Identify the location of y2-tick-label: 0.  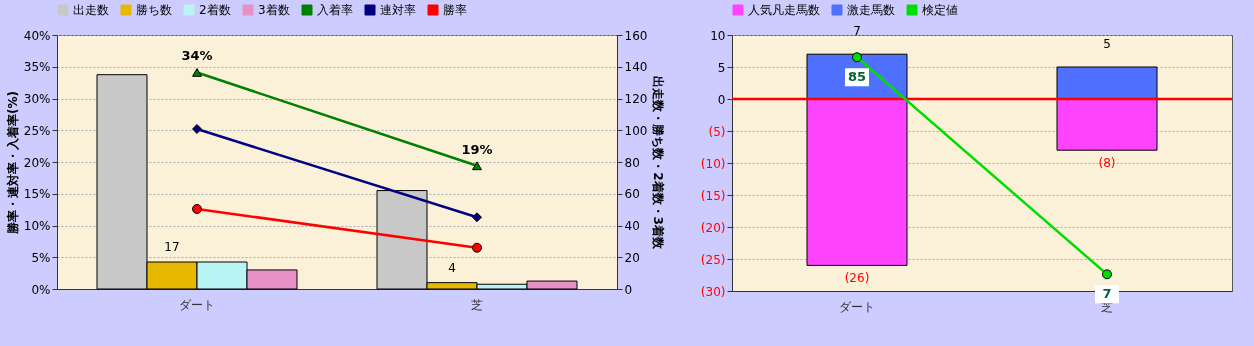
(628, 289).